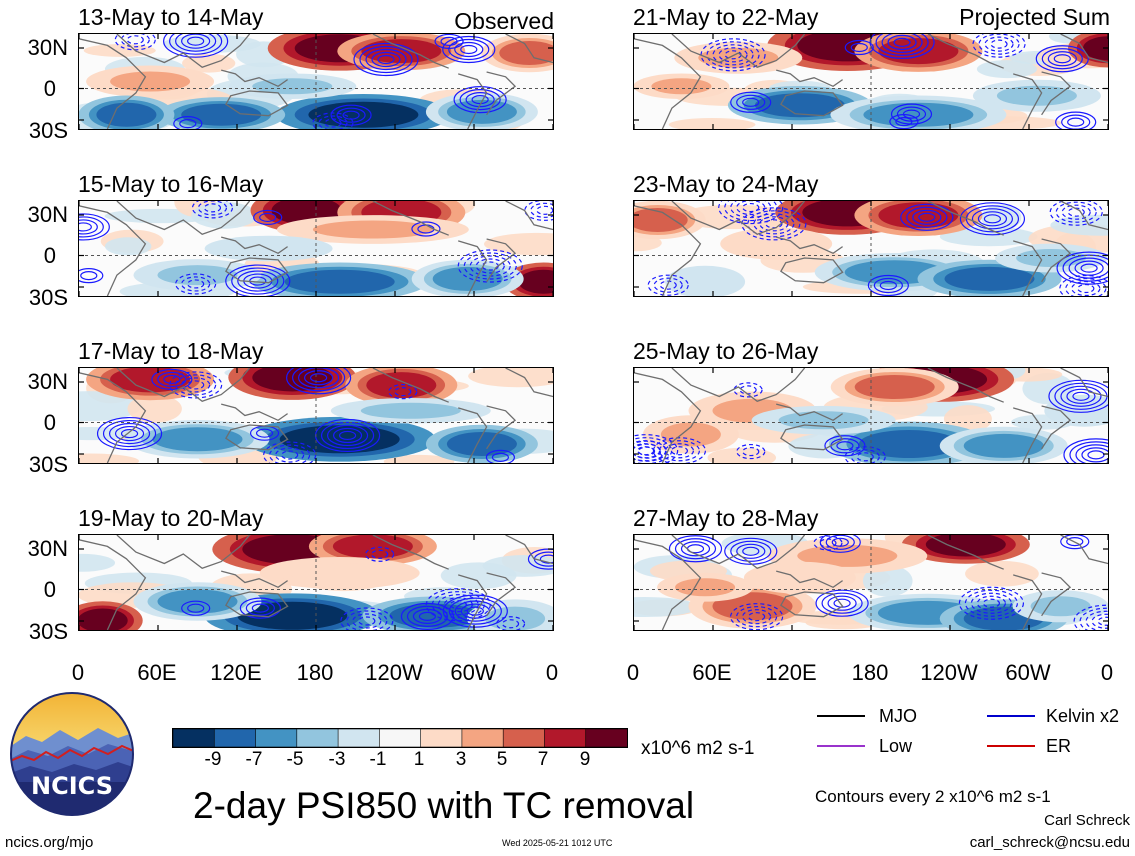 The image size is (1135, 856). Describe the element at coordinates (461, 759) in the screenshot. I see `colorbar-tick: 3` at that location.